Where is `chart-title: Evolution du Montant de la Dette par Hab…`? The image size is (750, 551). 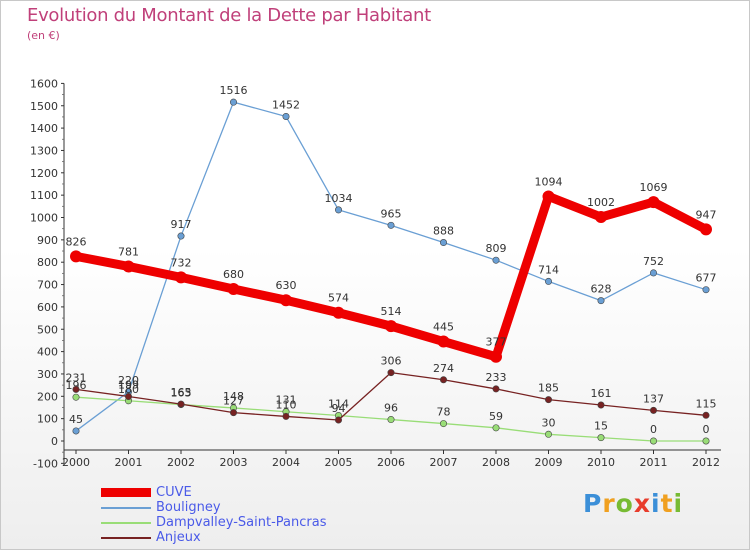 chart-title: Evolution du Montant de la Dette par Hab… is located at coordinates (229, 15).